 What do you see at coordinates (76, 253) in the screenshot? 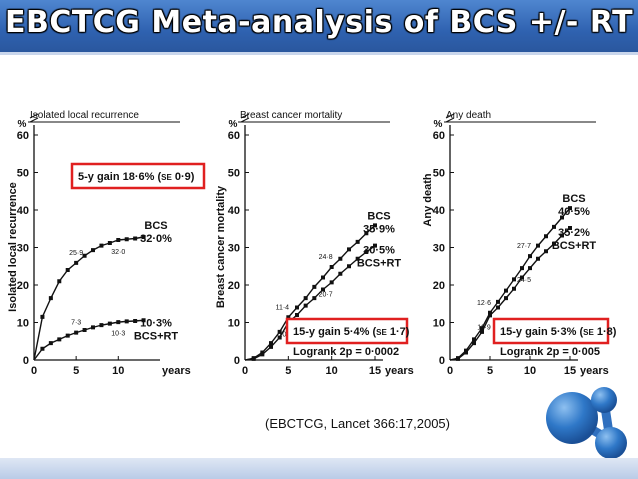
I see `value-annotation: 25·9` at bounding box center [76, 253].